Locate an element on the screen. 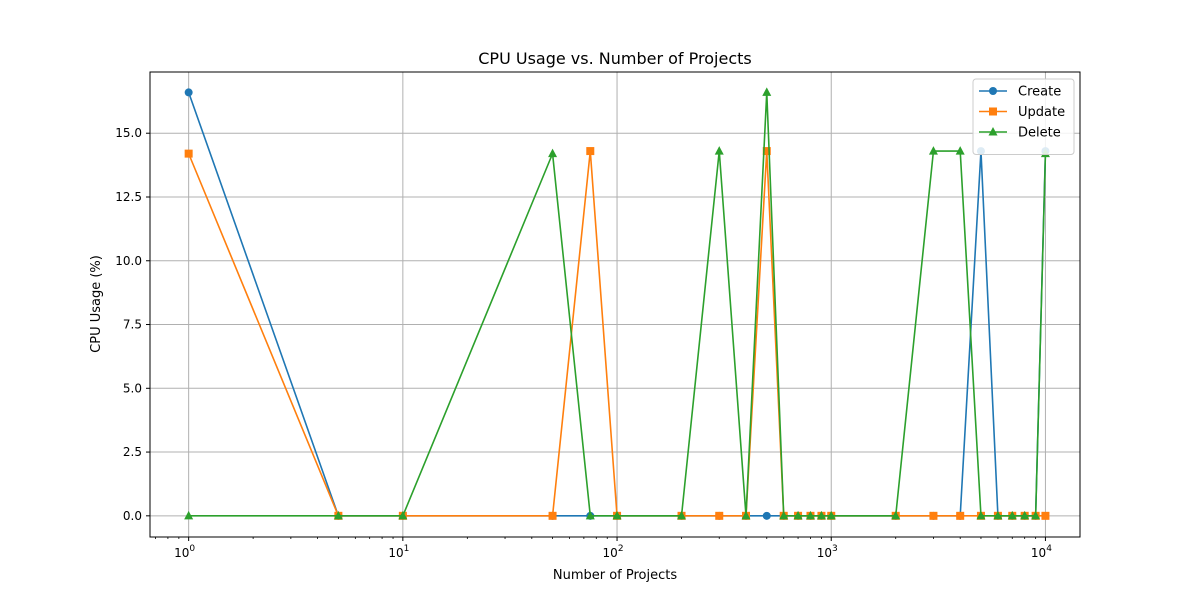 The width and height of the screenshot is (1200, 600). legend-label-create: Create is located at coordinates (1039, 92).